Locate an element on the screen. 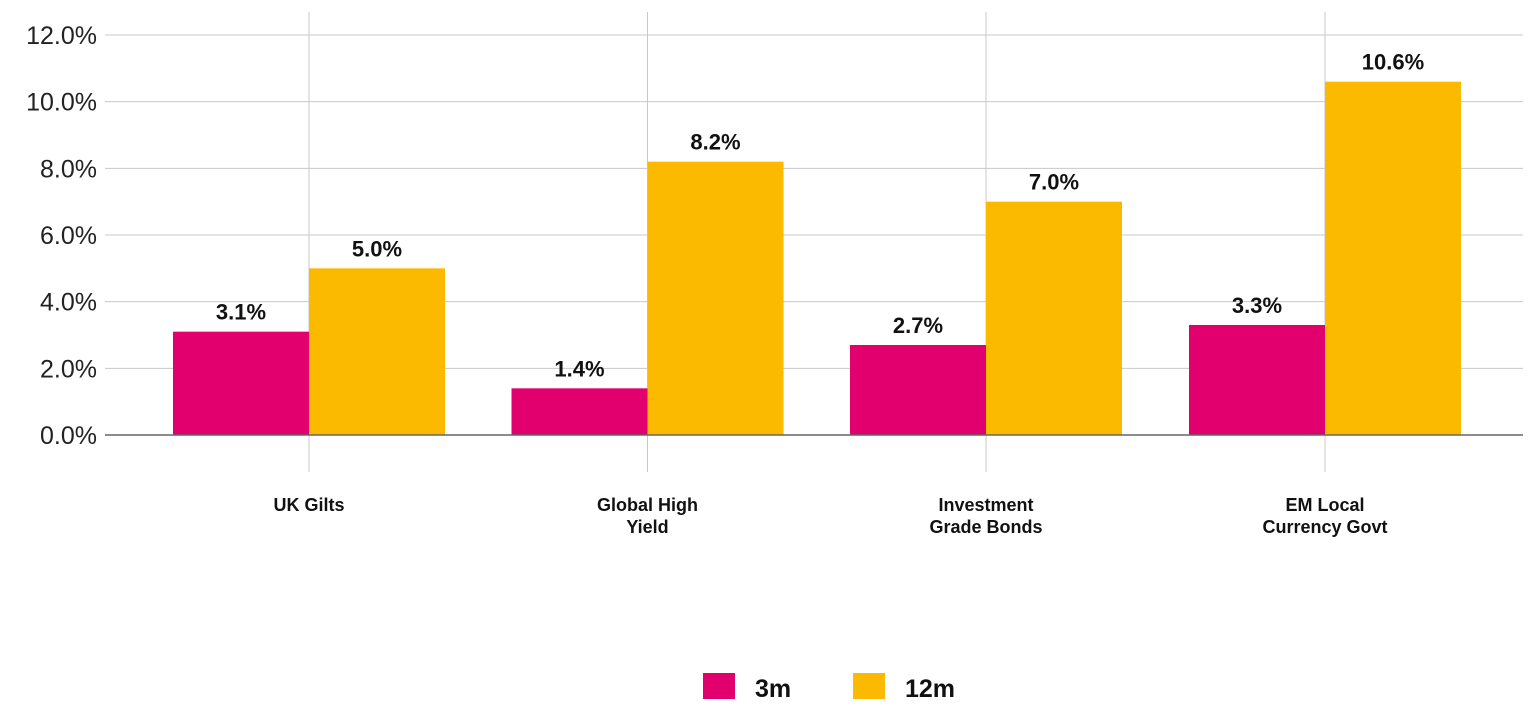  data-label: 2.7% is located at coordinates (918, 325).